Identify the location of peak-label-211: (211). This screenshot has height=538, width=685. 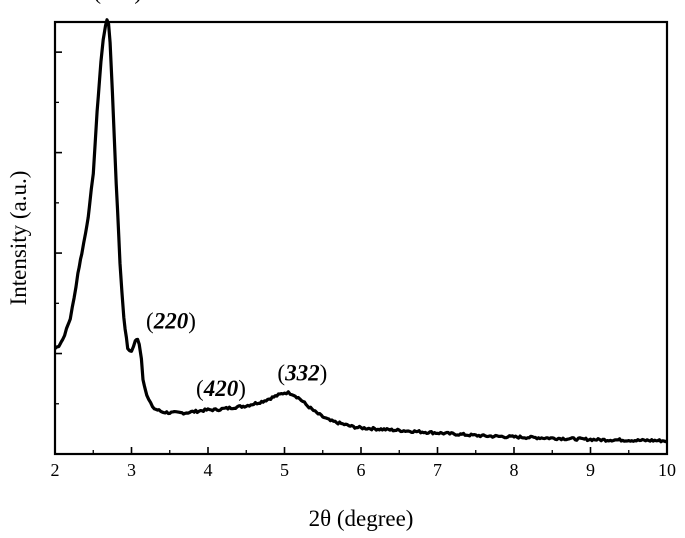
(117, 2).